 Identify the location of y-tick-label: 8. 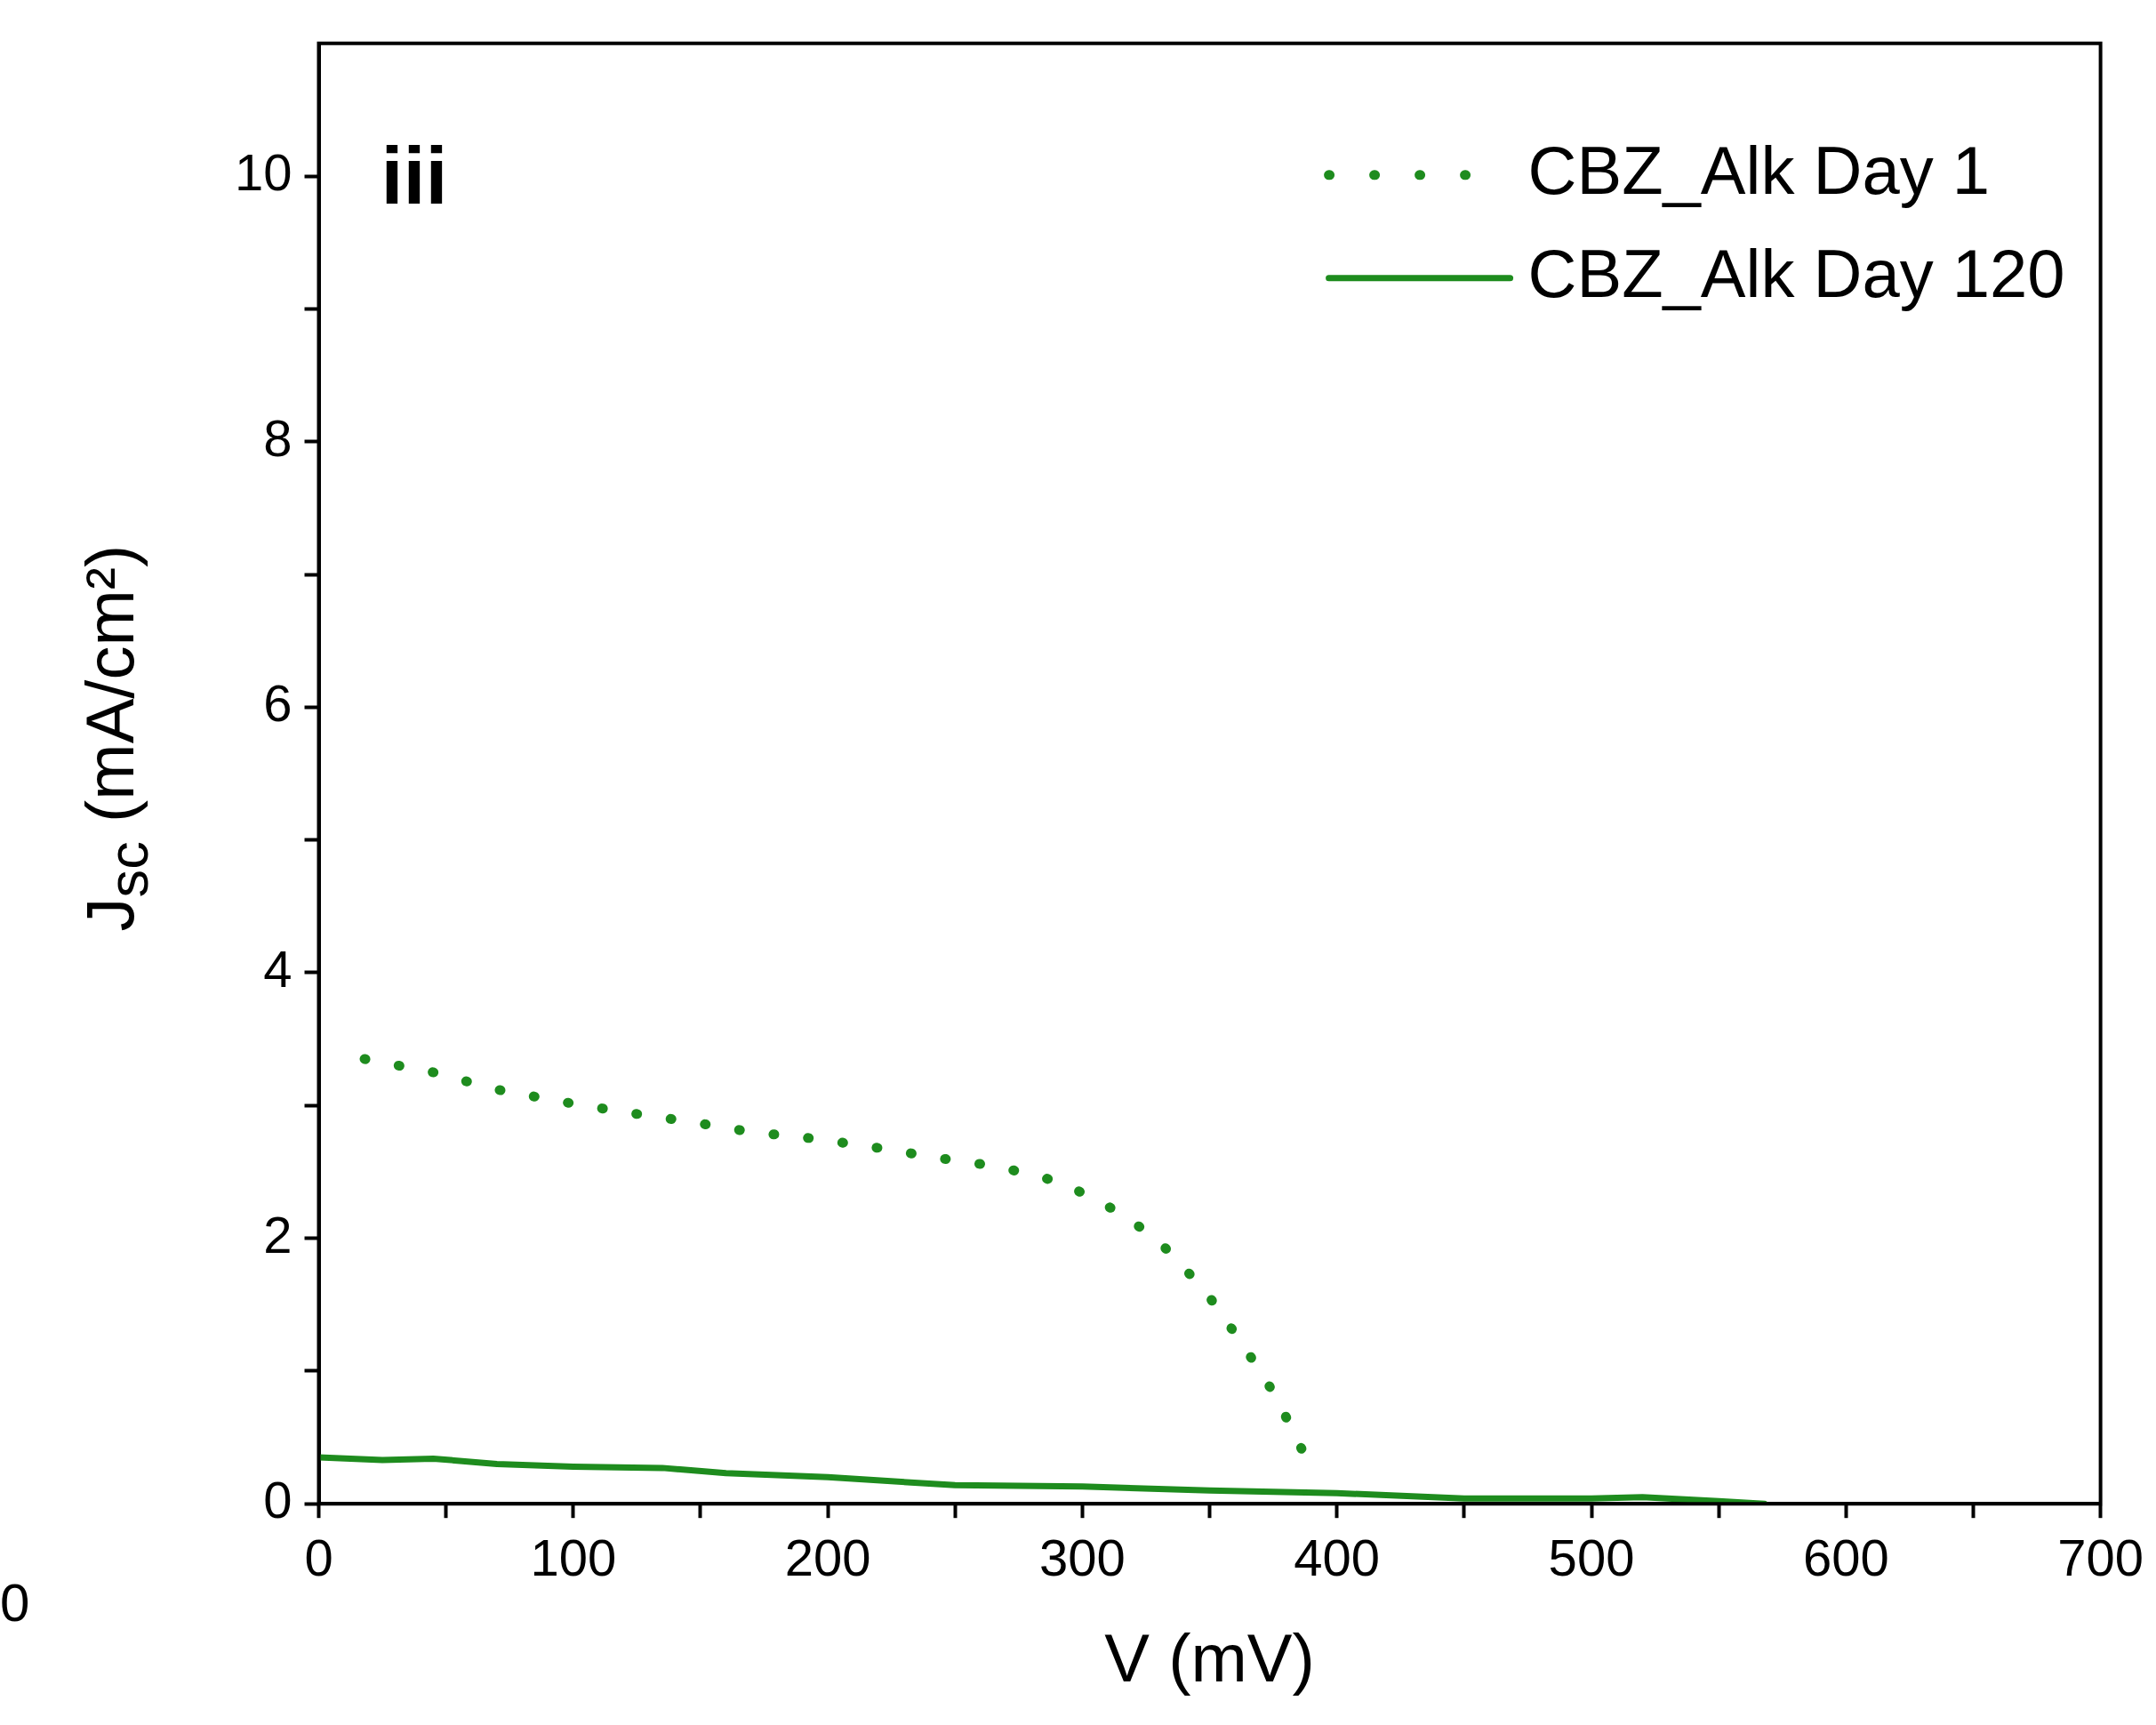
(278, 437).